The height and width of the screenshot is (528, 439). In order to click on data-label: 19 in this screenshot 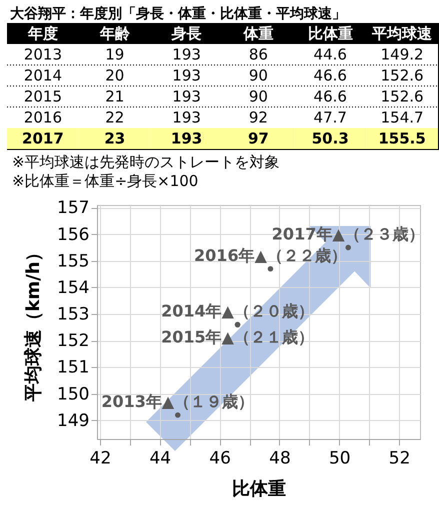, I will do `click(114, 55)`.